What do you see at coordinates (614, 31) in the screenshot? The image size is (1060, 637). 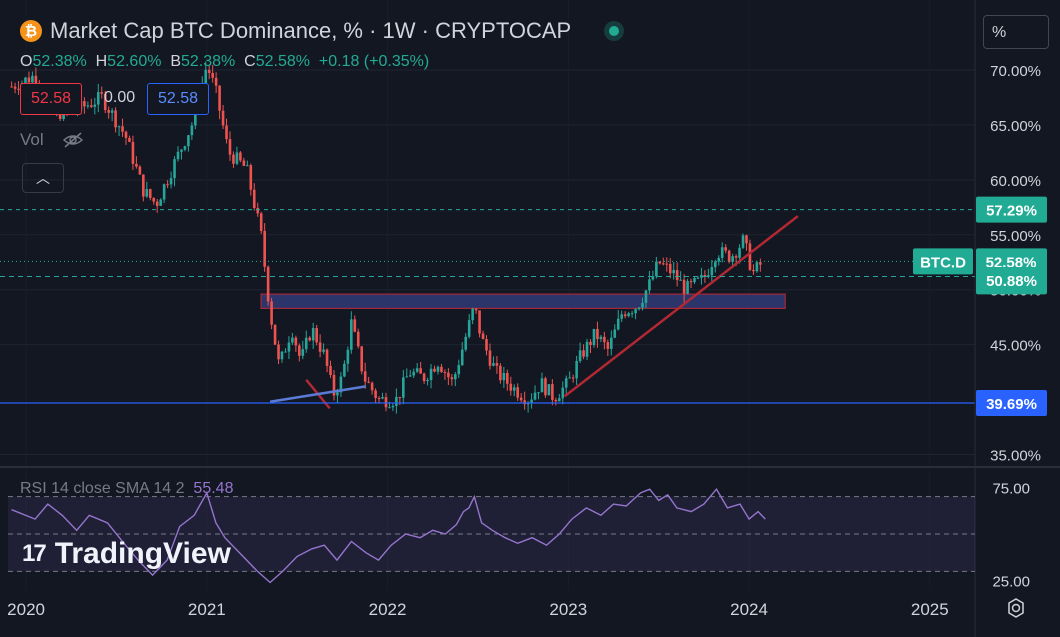 I see `market-status-icon` at bounding box center [614, 31].